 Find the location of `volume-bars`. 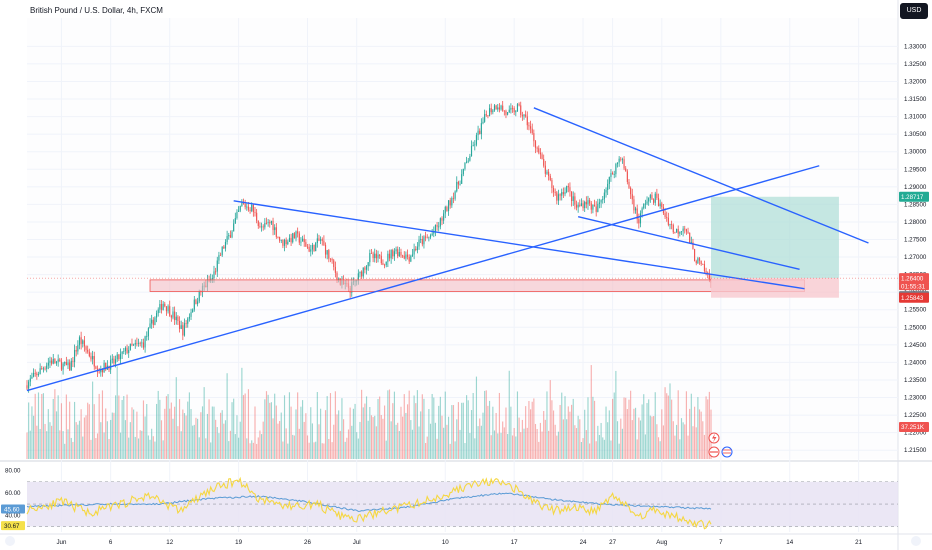

volume-bars is located at coordinates (369, 412).